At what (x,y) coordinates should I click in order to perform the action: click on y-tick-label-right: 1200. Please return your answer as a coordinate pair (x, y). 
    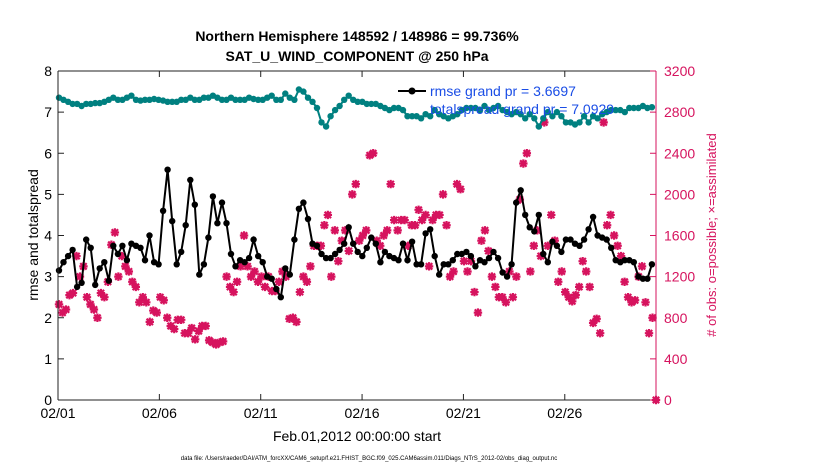
    Looking at the image, I should click on (679, 277).